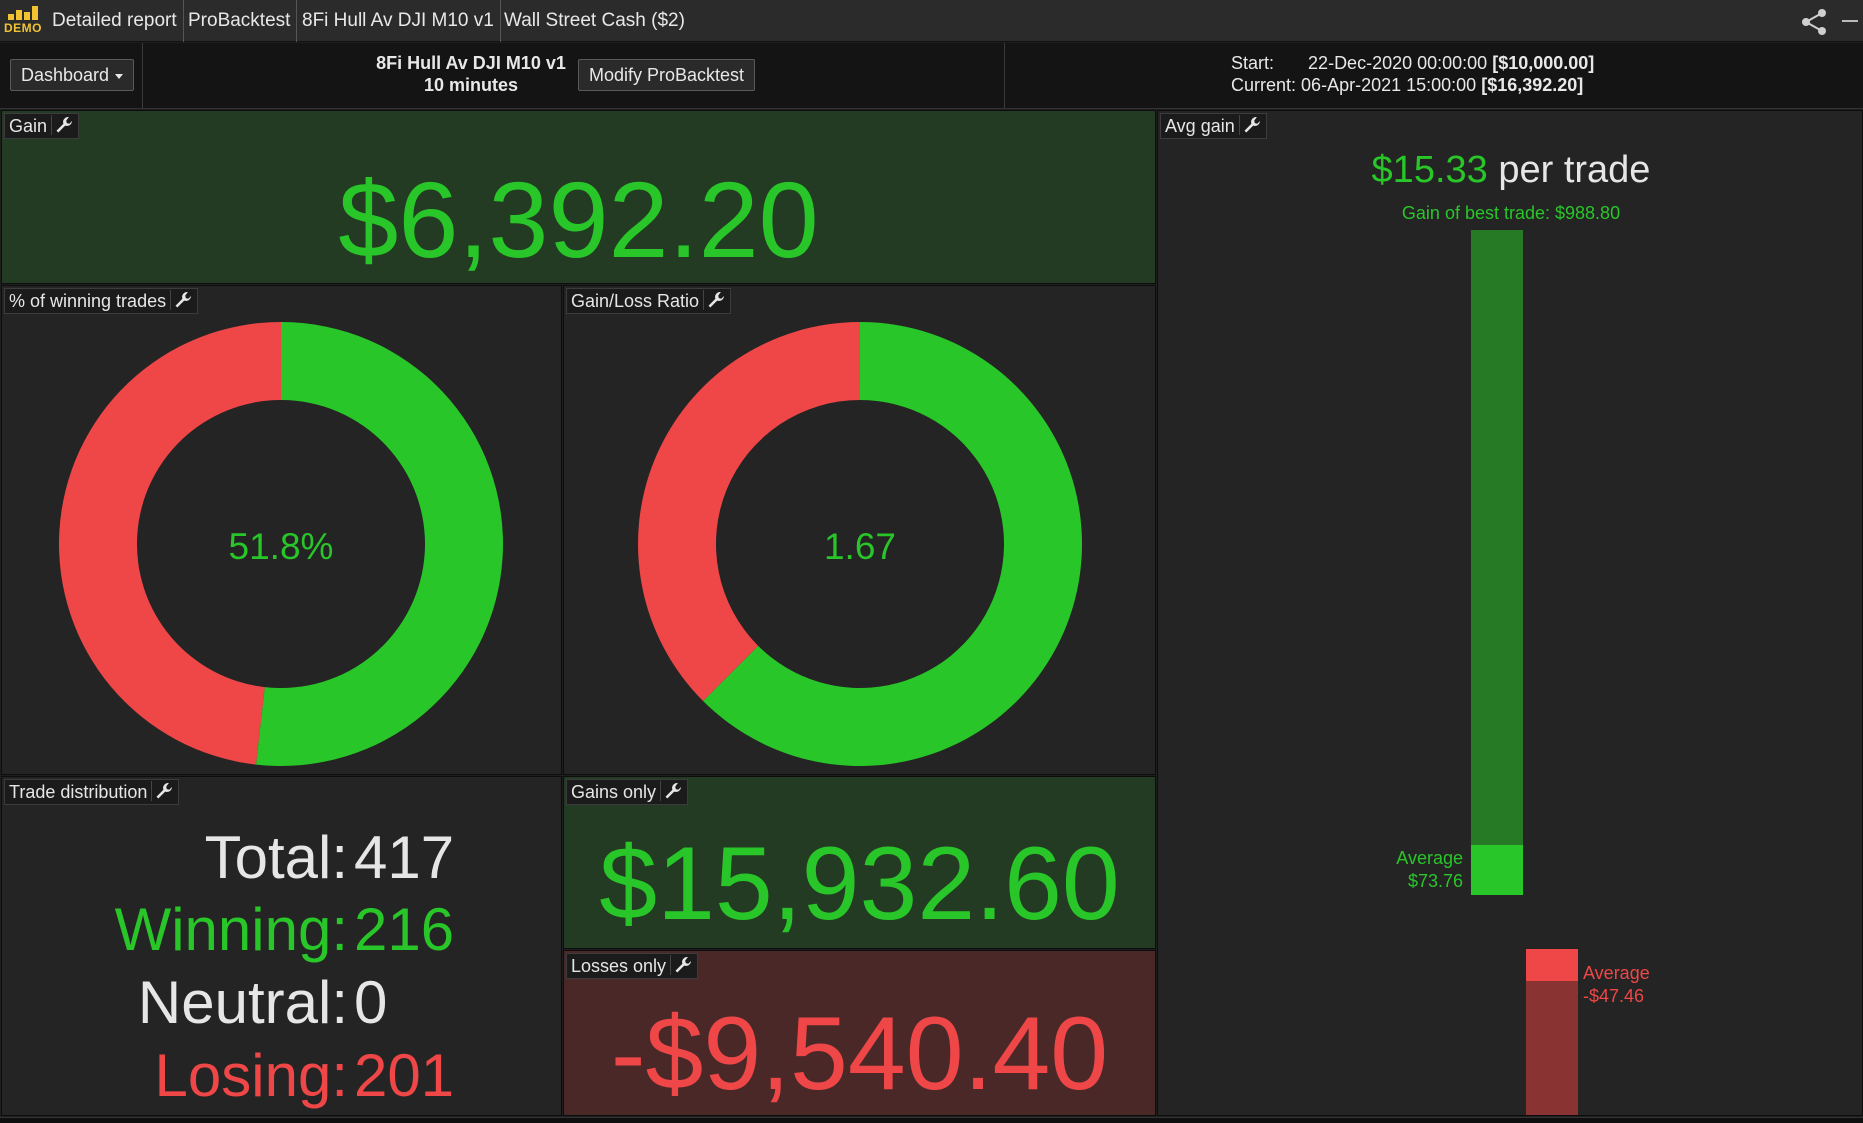 This screenshot has height=1123, width=1863. Describe the element at coordinates (1398, 63) in the screenshot. I see `start-date: 22-Dec-2020 00:00:00` at that location.